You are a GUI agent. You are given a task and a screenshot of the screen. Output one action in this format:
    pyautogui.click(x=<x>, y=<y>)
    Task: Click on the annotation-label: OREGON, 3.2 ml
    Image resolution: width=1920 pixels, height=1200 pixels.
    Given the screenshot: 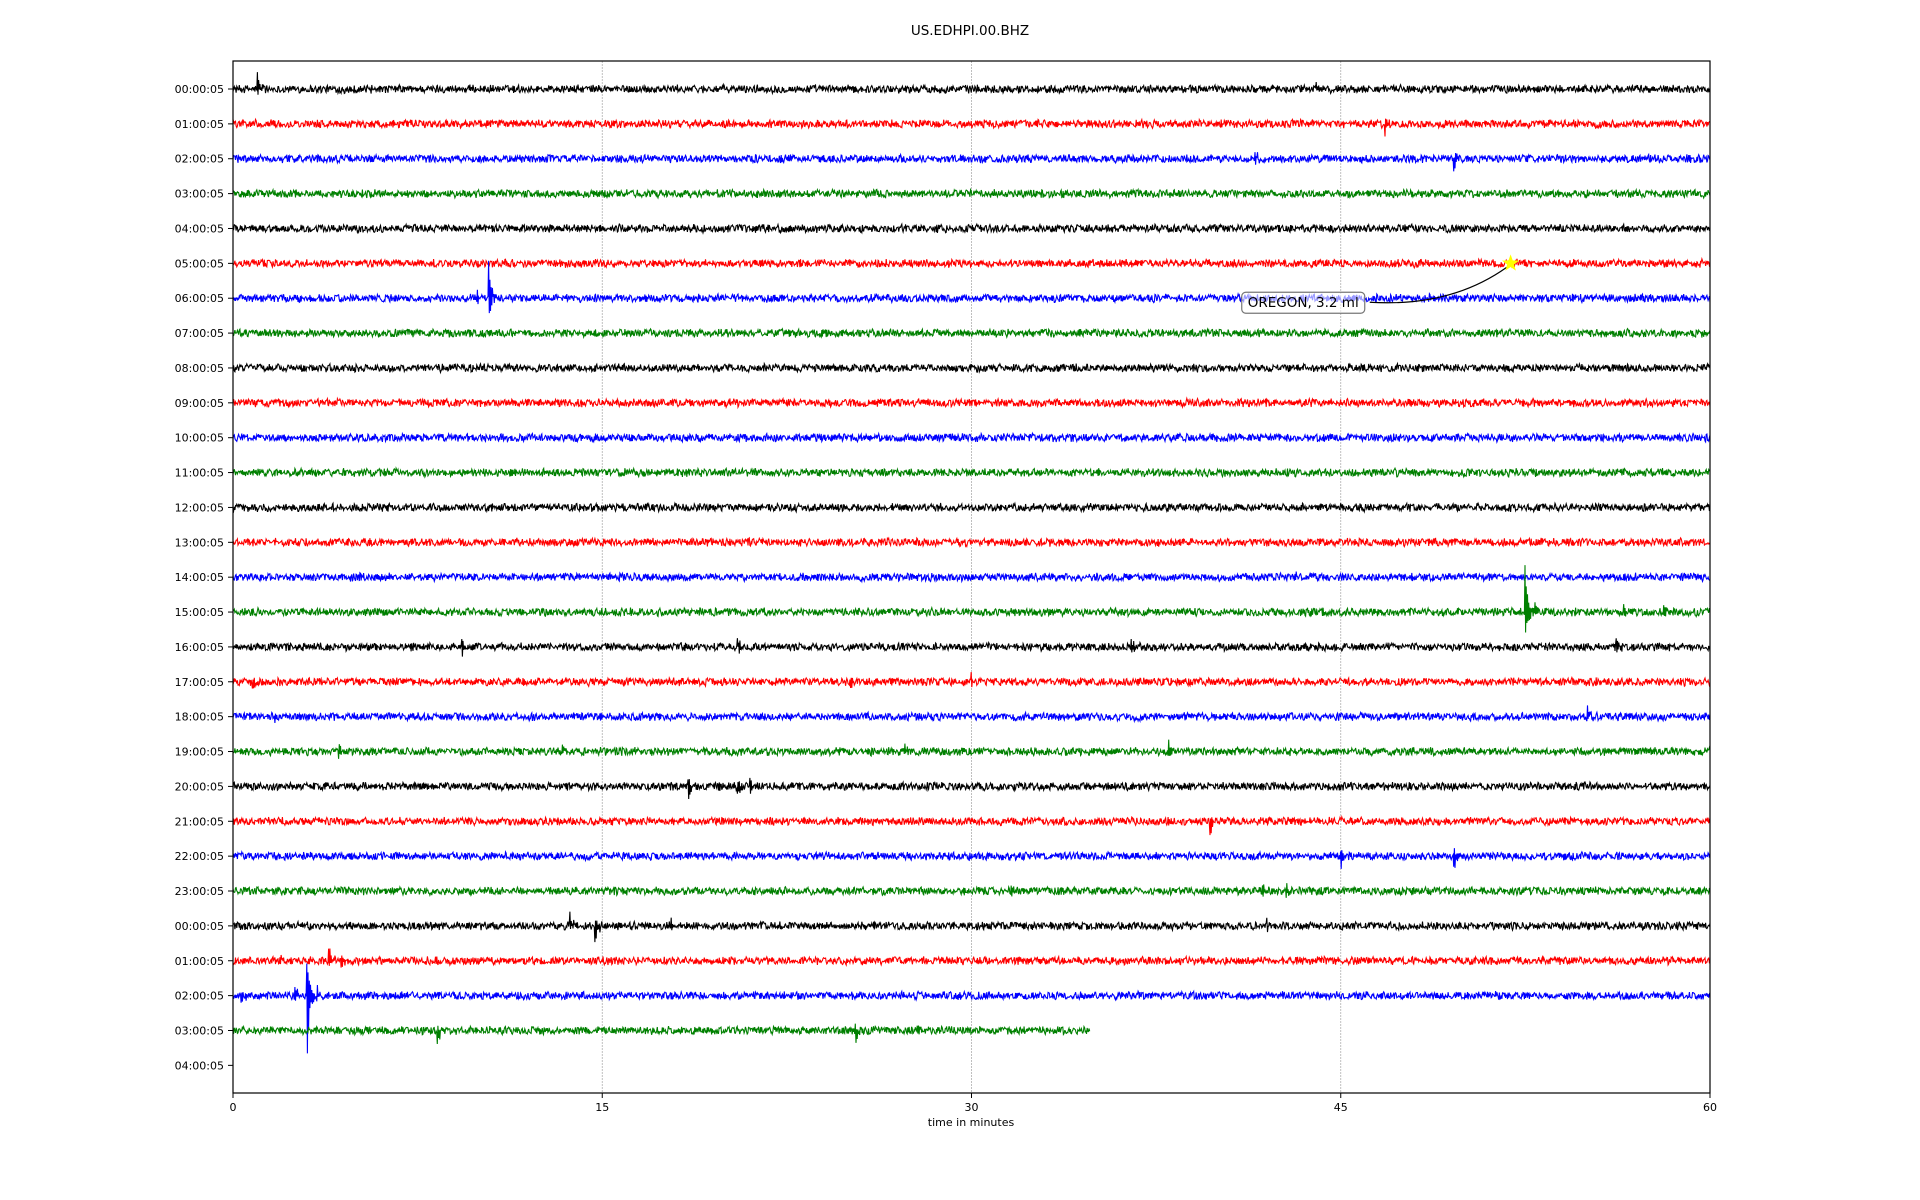 What is the action you would take?
    pyautogui.click(x=1303, y=303)
    